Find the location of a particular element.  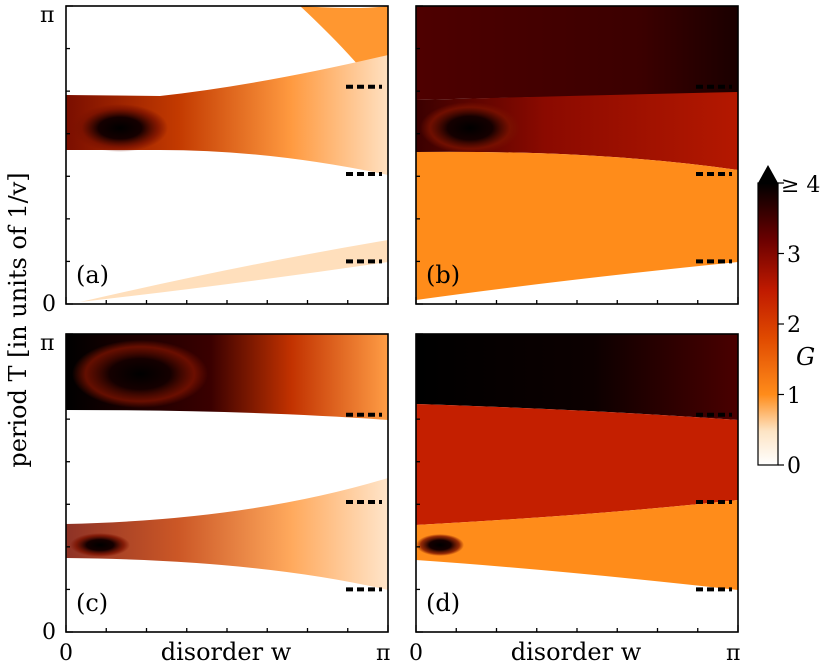

panel-c-lower-core is located at coordinates (100, 545).